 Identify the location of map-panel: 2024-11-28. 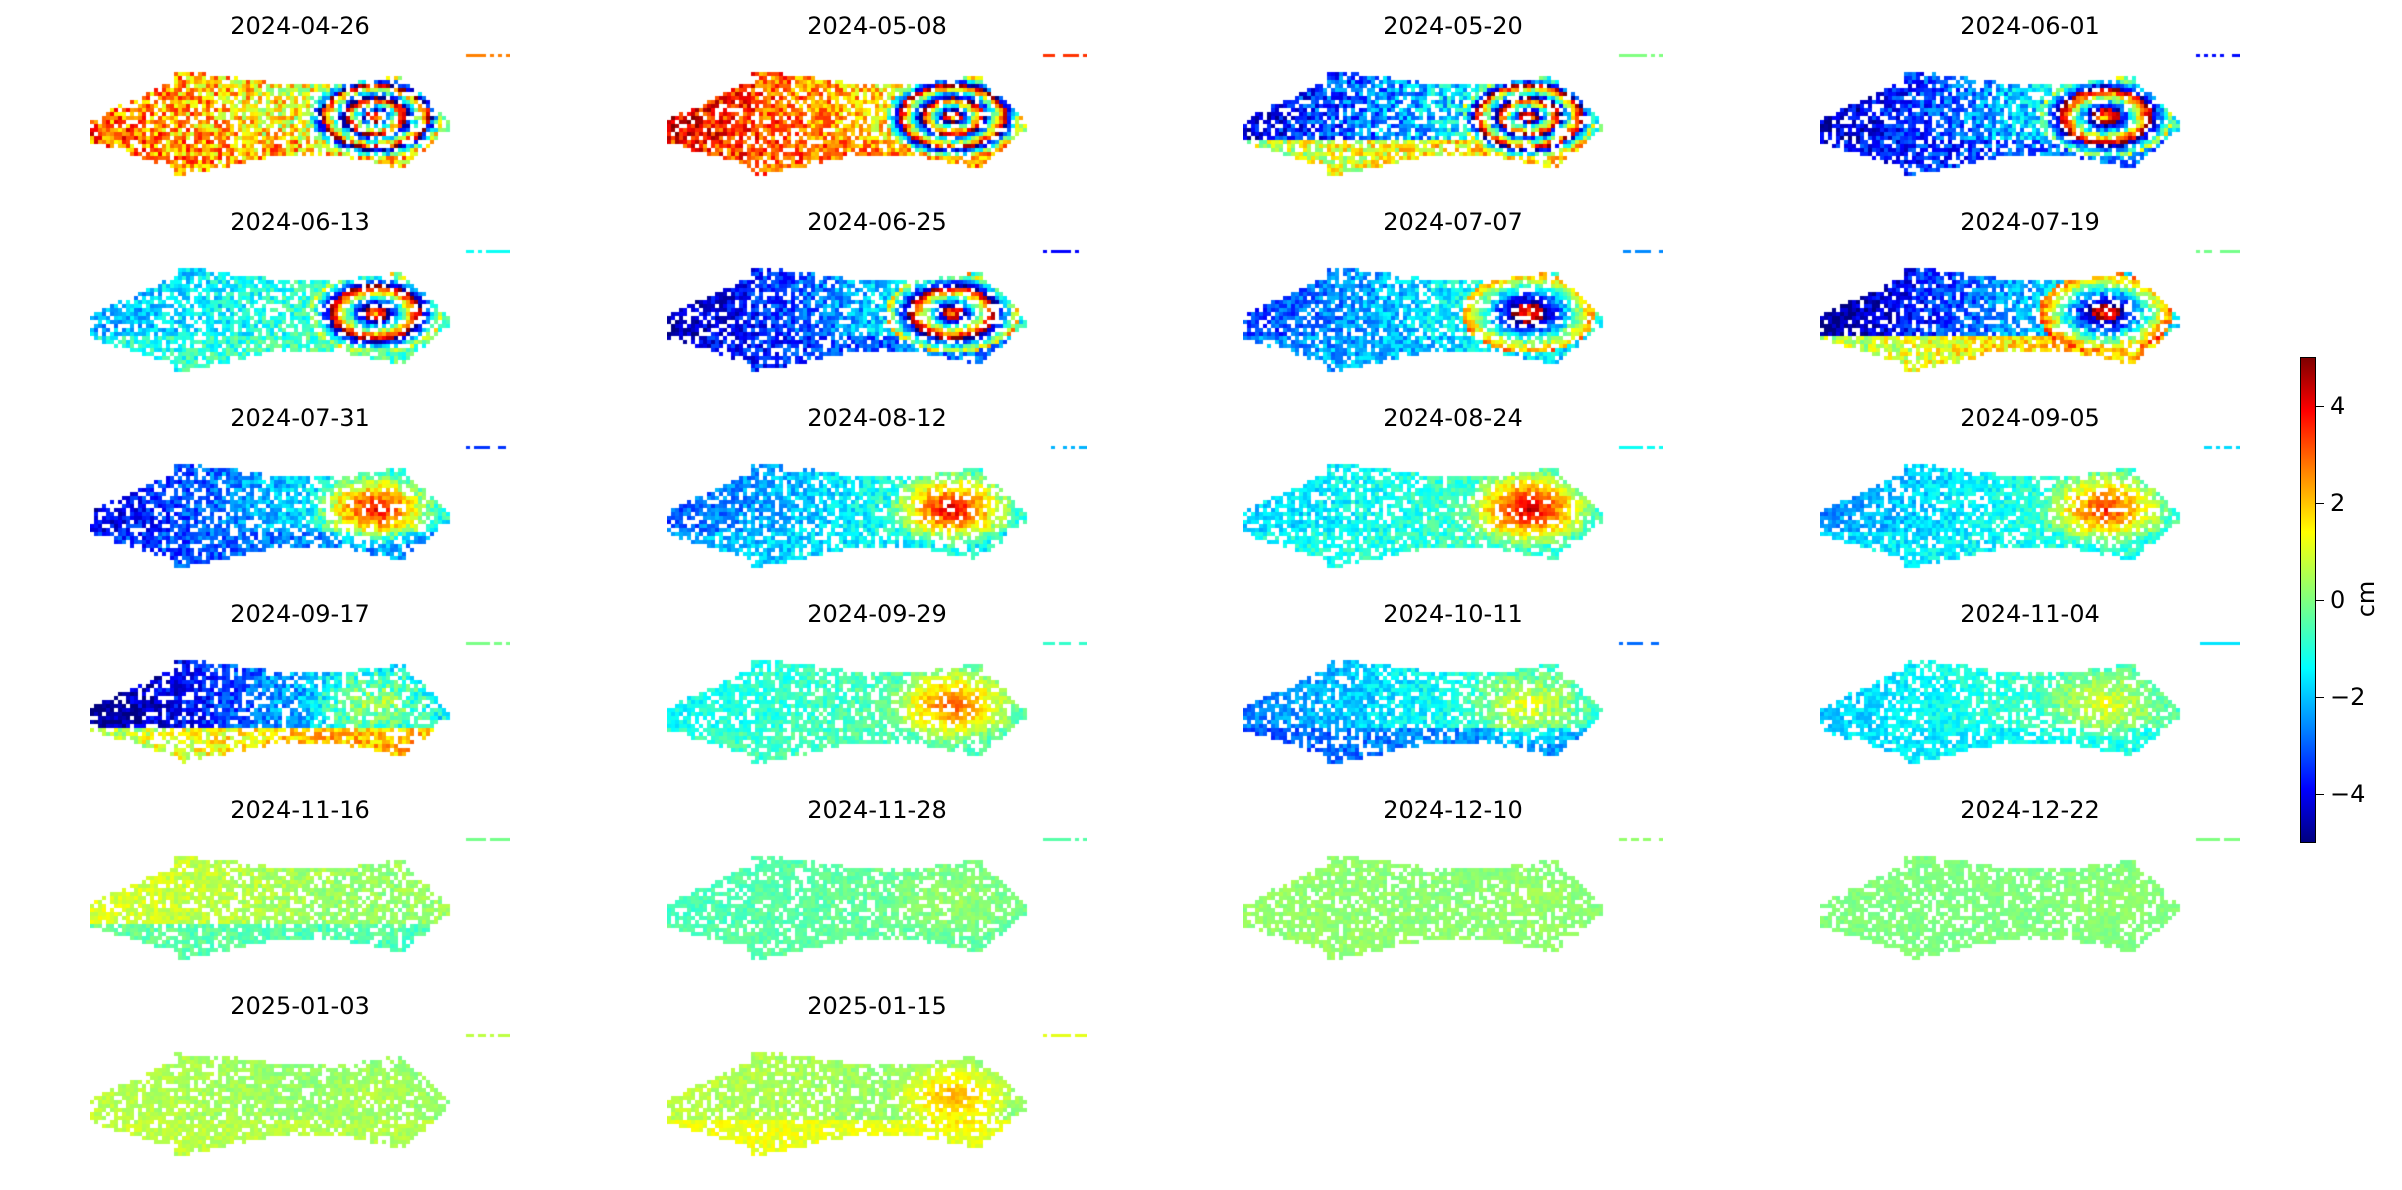
(877, 885).